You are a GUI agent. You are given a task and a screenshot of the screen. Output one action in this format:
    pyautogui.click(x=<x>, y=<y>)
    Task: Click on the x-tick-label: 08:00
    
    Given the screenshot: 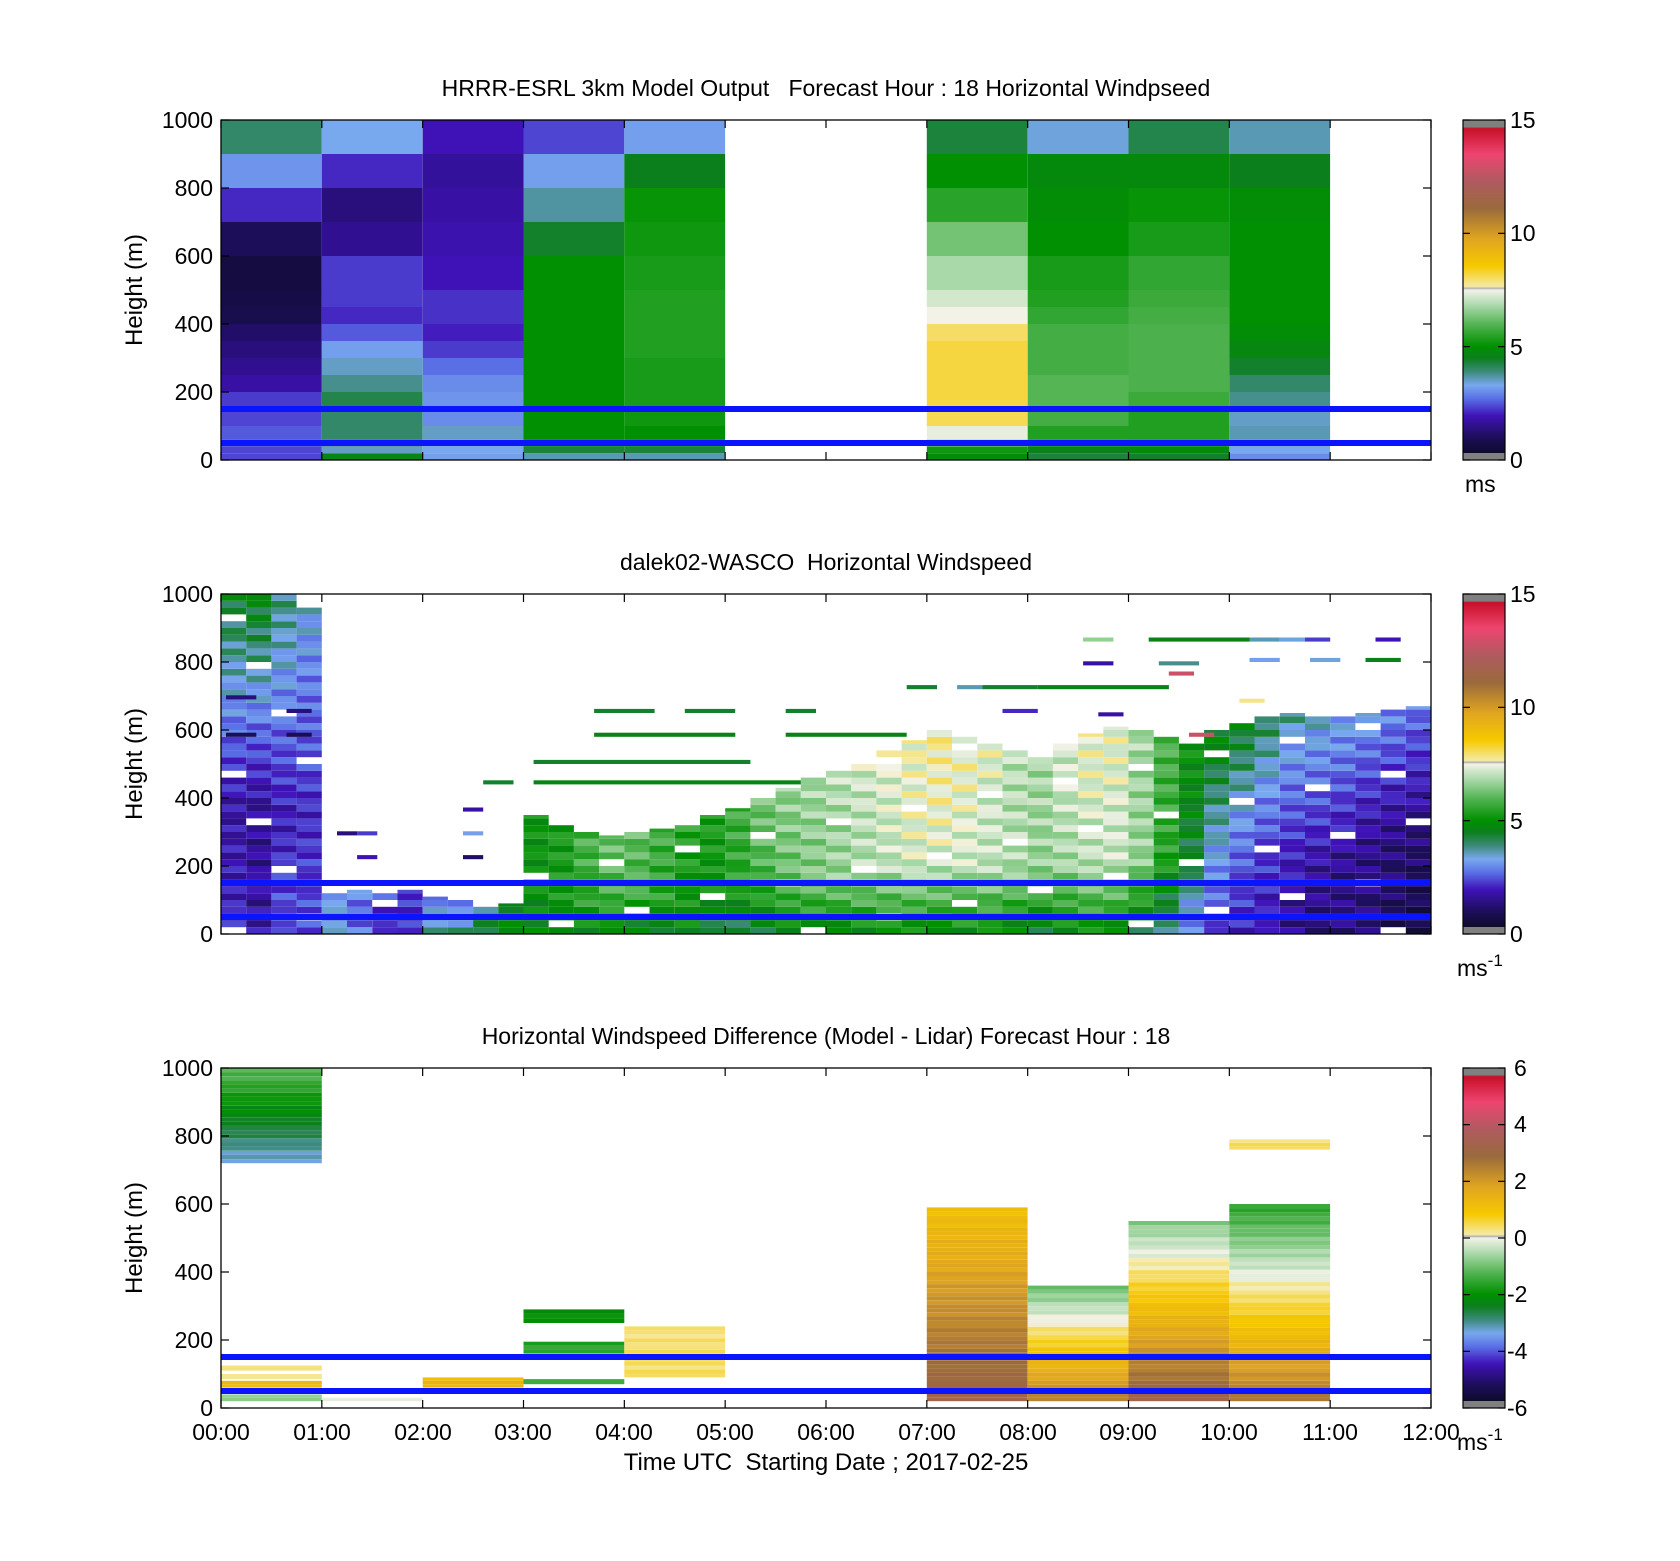 What is the action you would take?
    pyautogui.click(x=1028, y=1432)
    